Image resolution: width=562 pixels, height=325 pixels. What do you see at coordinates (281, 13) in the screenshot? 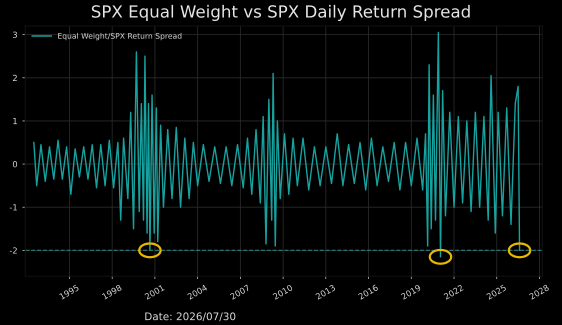
I see `chart-title: SPX Equal Weight vs SPX Daily Return Spread` at bounding box center [281, 13].